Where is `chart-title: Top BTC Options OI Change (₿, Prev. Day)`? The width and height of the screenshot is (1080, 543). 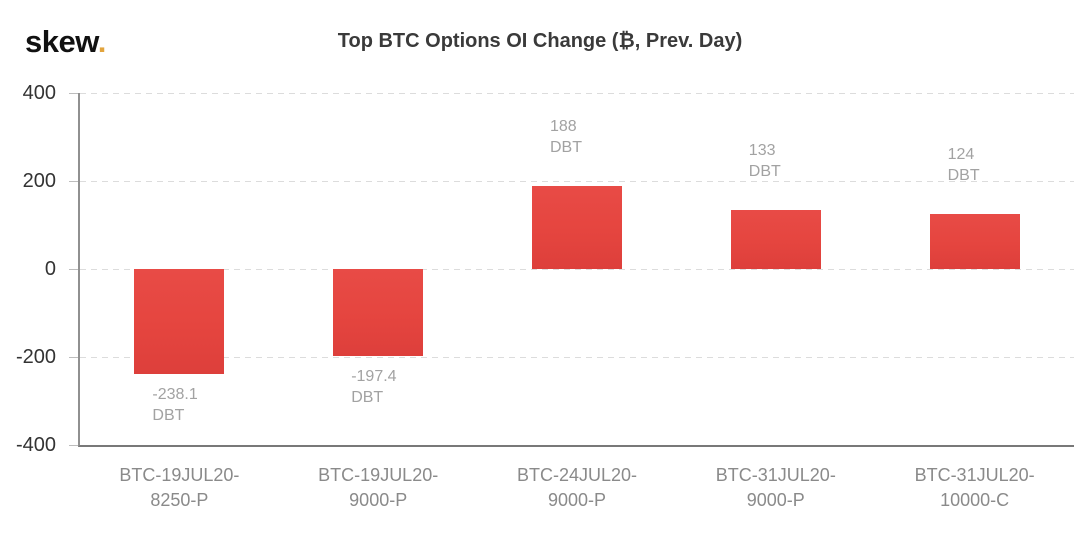 chart-title: Top BTC Options OI Change (₿, Prev. Day) is located at coordinates (540, 41).